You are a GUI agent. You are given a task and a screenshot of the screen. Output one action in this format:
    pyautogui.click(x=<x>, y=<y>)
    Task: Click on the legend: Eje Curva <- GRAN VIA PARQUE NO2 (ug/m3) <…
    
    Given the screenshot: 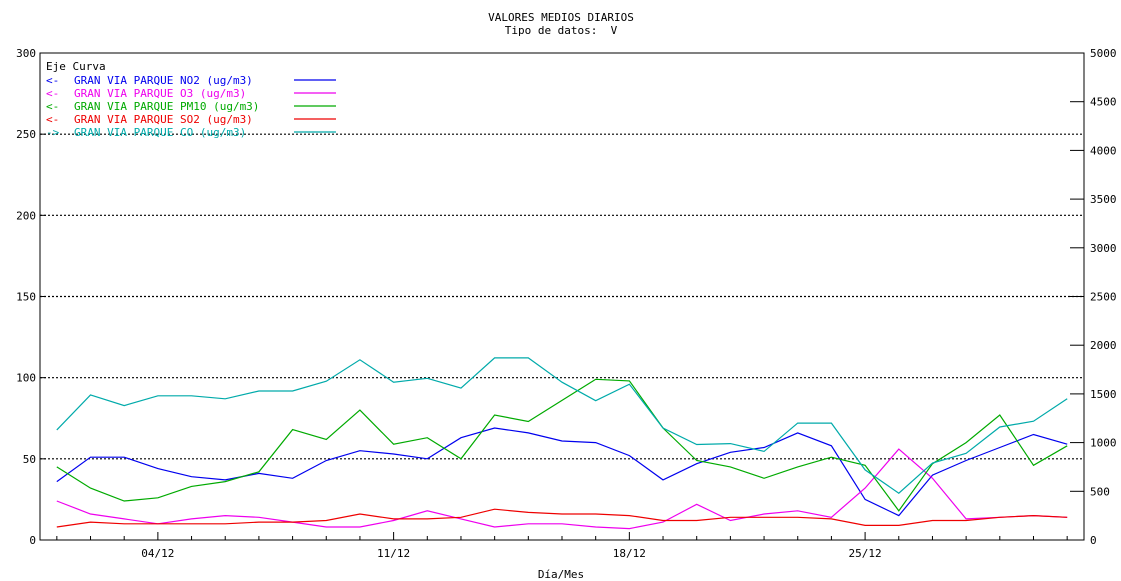 What is the action you would take?
    pyautogui.click(x=191, y=99)
    